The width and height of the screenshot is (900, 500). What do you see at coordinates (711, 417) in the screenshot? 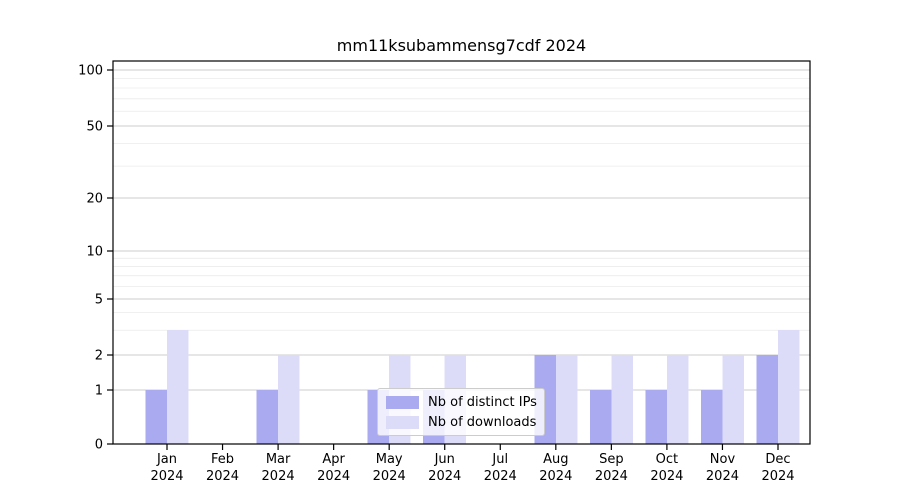
I see `bar-distinct-ips-nov` at bounding box center [711, 417].